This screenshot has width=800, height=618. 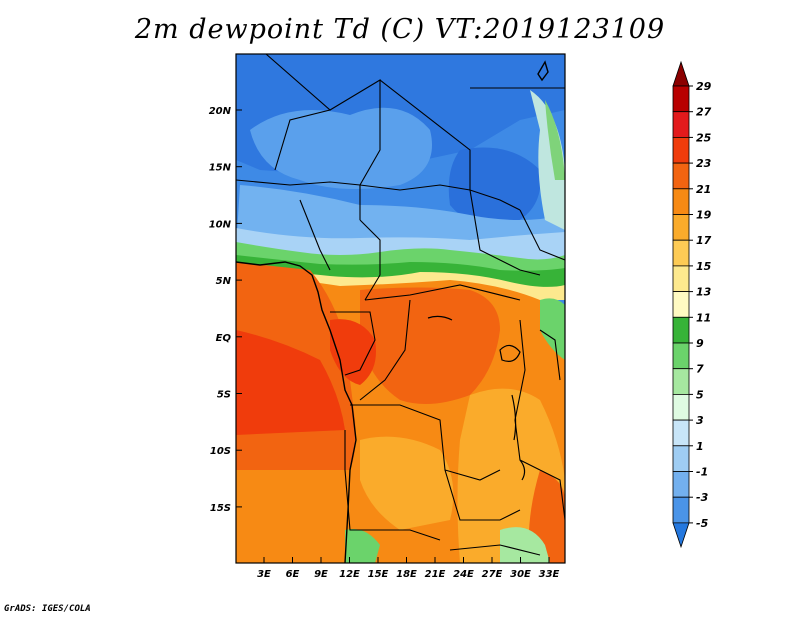 What do you see at coordinates (704, 266) in the screenshot?
I see `colorbar-label: 15` at bounding box center [704, 266].